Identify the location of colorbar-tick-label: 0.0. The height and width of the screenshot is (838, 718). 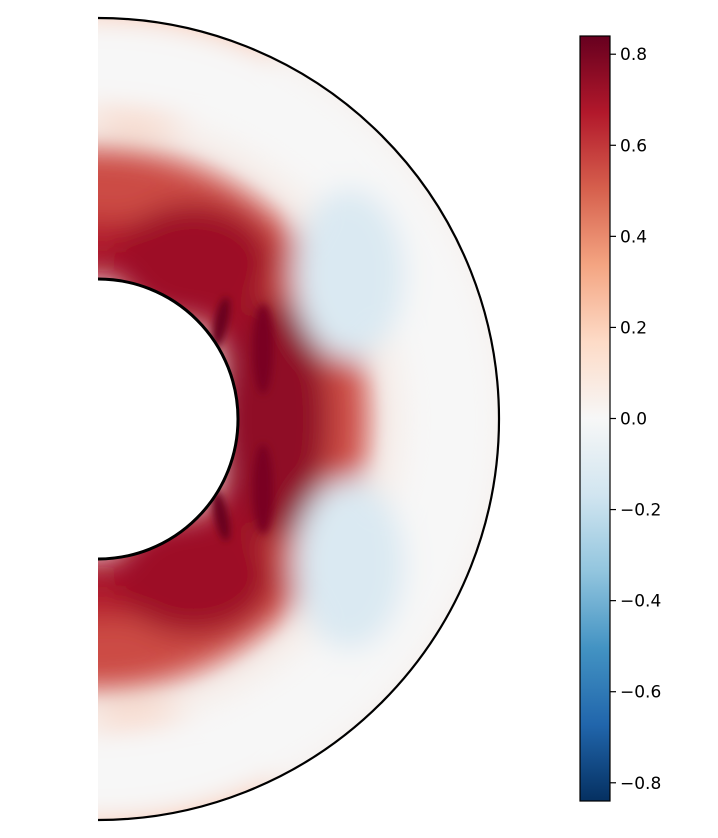
(633, 420).